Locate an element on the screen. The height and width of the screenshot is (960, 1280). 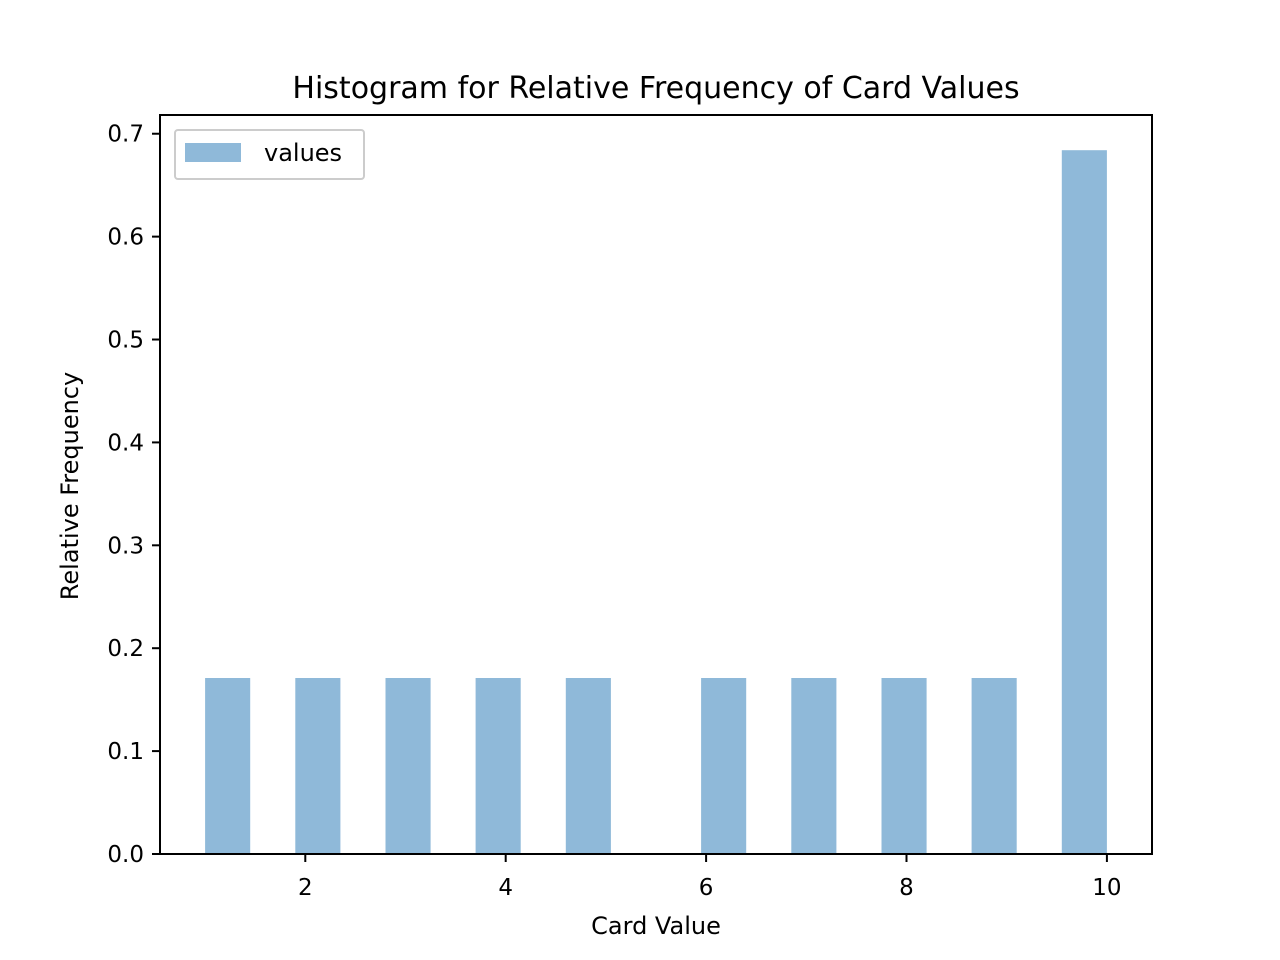
y-tick-label: 0.3 is located at coordinates (125, 546).